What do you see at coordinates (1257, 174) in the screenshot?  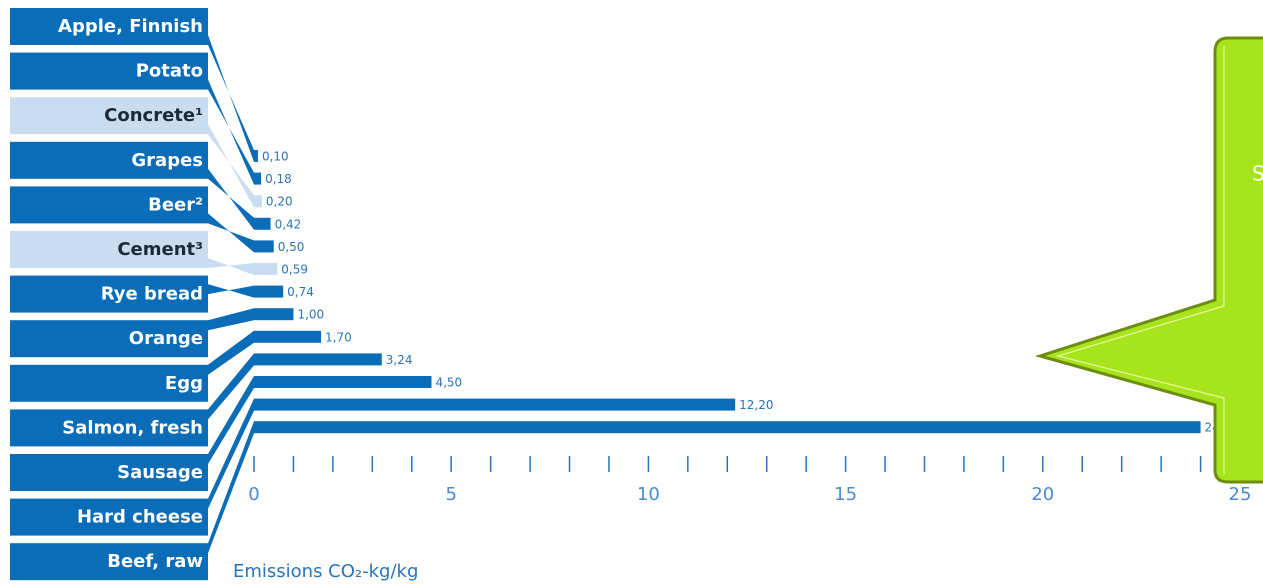 I see `callout-text: S` at bounding box center [1257, 174].